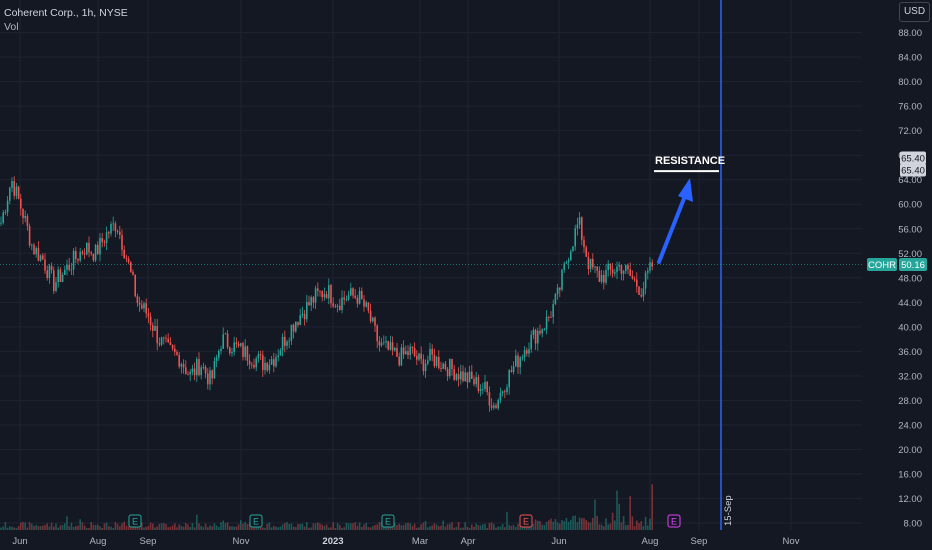  Describe the element at coordinates (405, 541) in the screenshot. I see `time-axis: Jun Aug Sep Nov 2023 Mar Apr Jun Aug Sep Nov` at that location.